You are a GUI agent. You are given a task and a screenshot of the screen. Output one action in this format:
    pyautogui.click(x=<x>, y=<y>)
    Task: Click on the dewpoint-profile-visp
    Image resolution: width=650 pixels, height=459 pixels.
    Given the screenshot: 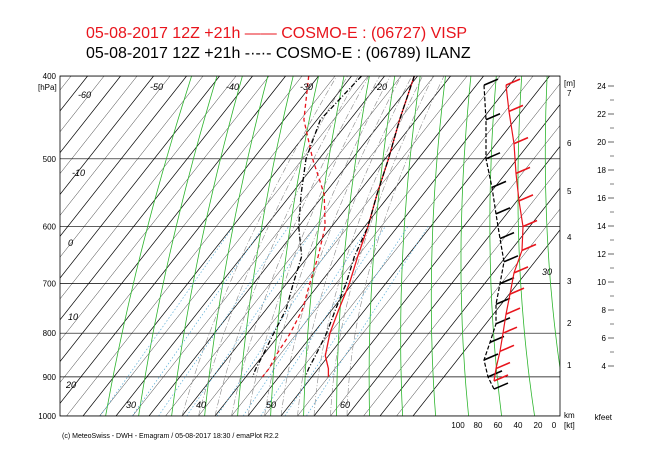 What is the action you would take?
    pyautogui.click(x=293, y=227)
    